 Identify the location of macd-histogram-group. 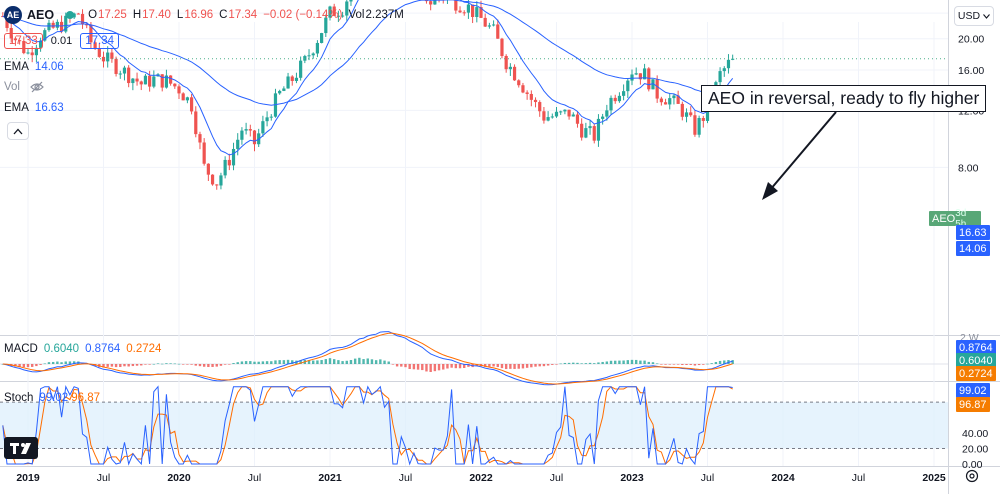
(367, 364).